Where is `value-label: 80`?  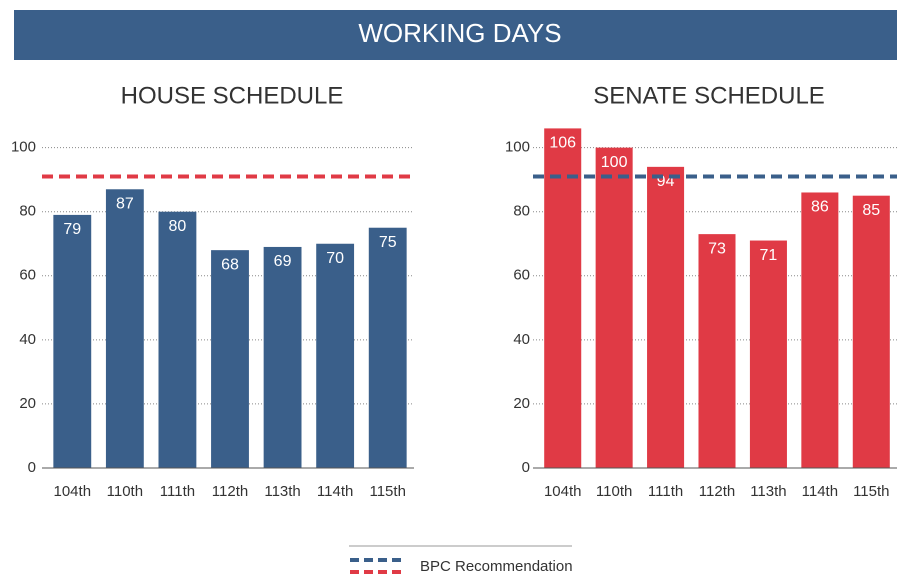 value-label: 80 is located at coordinates (178, 226).